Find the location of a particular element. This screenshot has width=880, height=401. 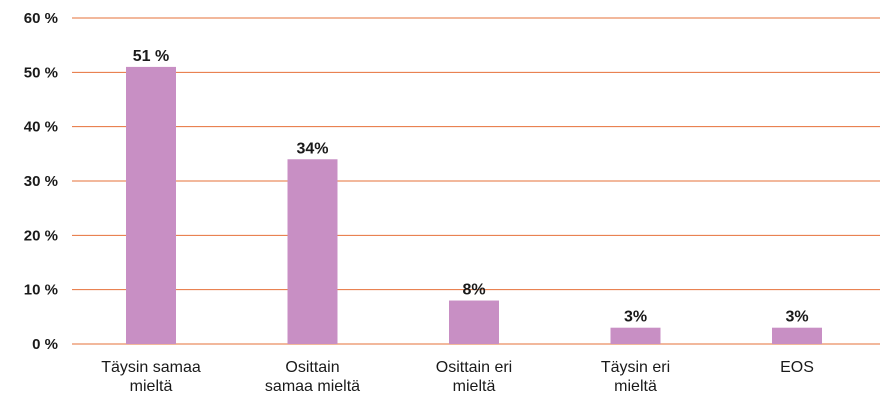

data-label: 51 % is located at coordinates (151, 56).